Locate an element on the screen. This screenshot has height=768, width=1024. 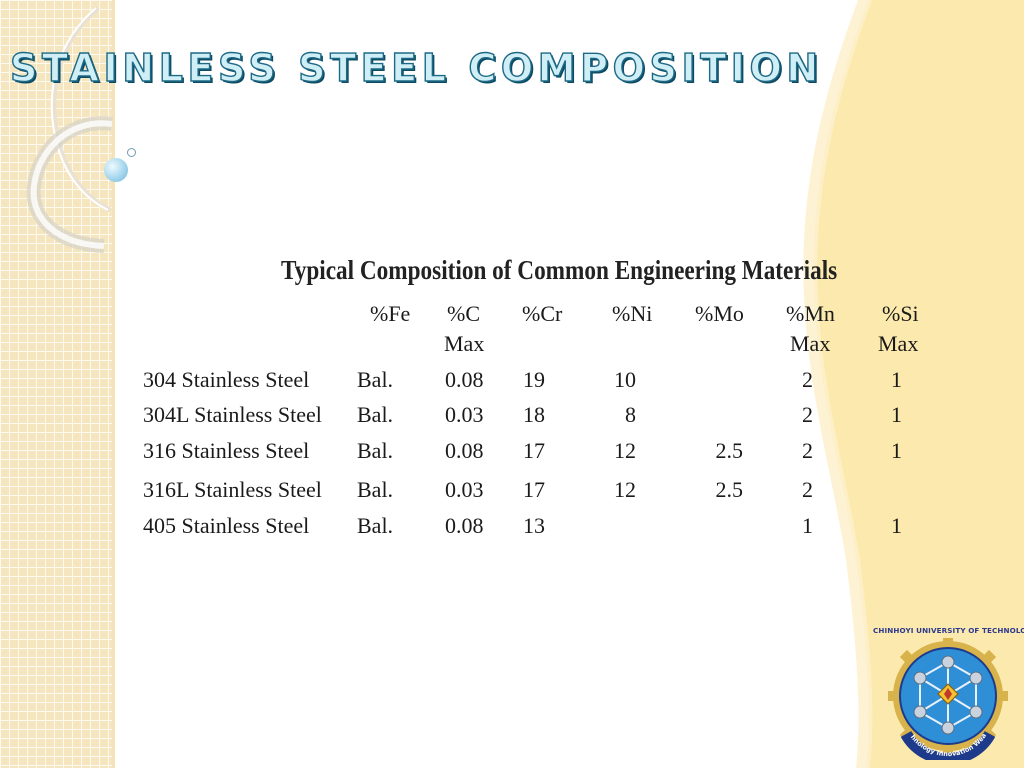
col-header-fe: %Fe is located at coordinates (390, 313).